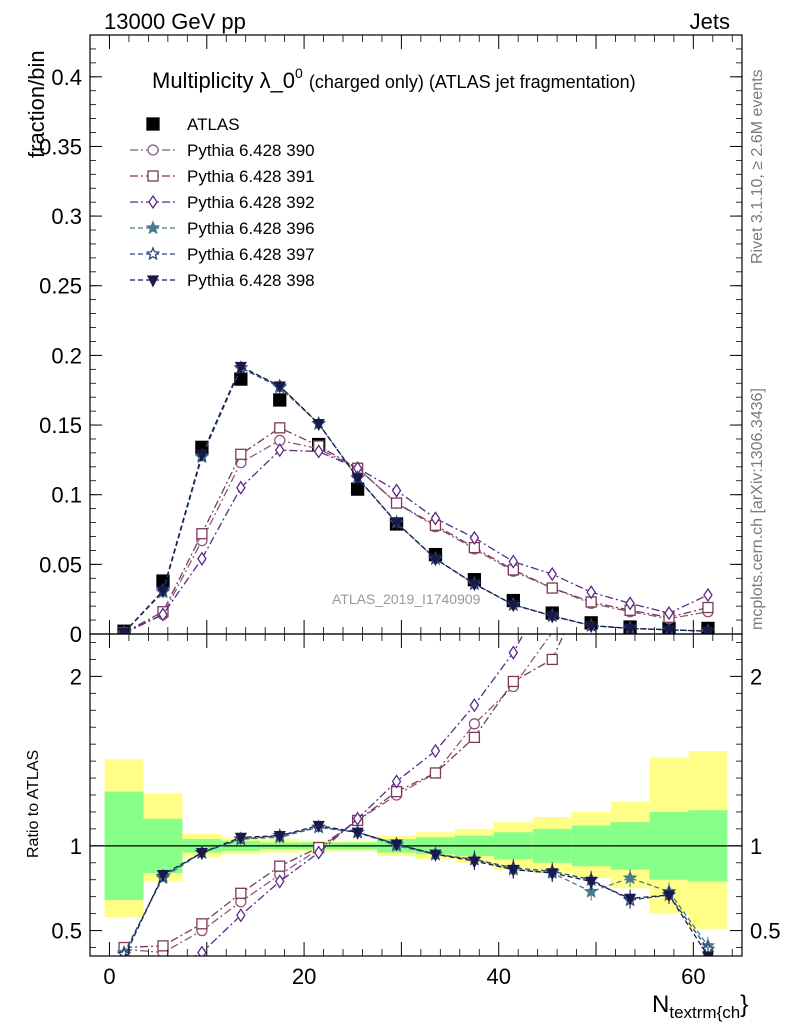  What do you see at coordinates (66, 216) in the screenshot?
I see `ytick-label: 0.3` at bounding box center [66, 216].